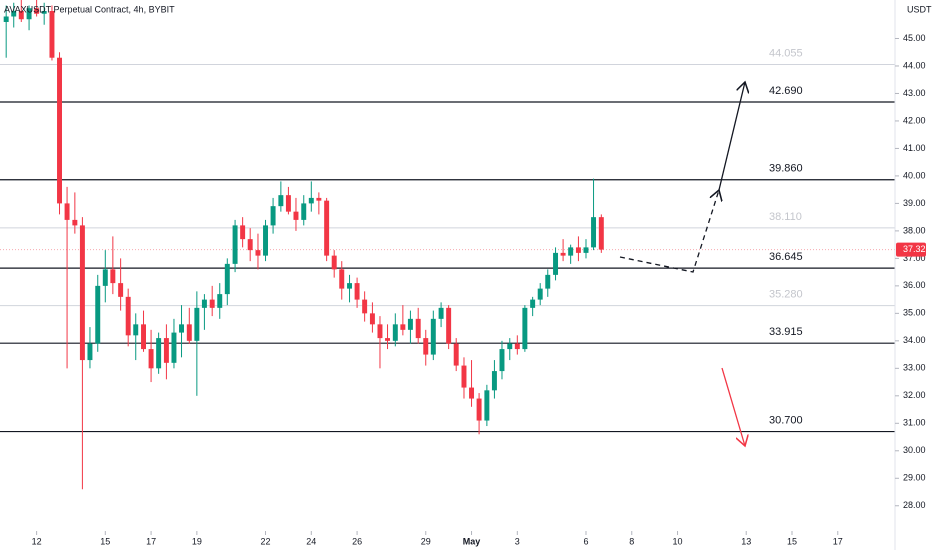 Image resolution: width=932 pixels, height=550 pixels. What do you see at coordinates (37, 541) in the screenshot?
I see `x-tick-label: 12` at bounding box center [37, 541].